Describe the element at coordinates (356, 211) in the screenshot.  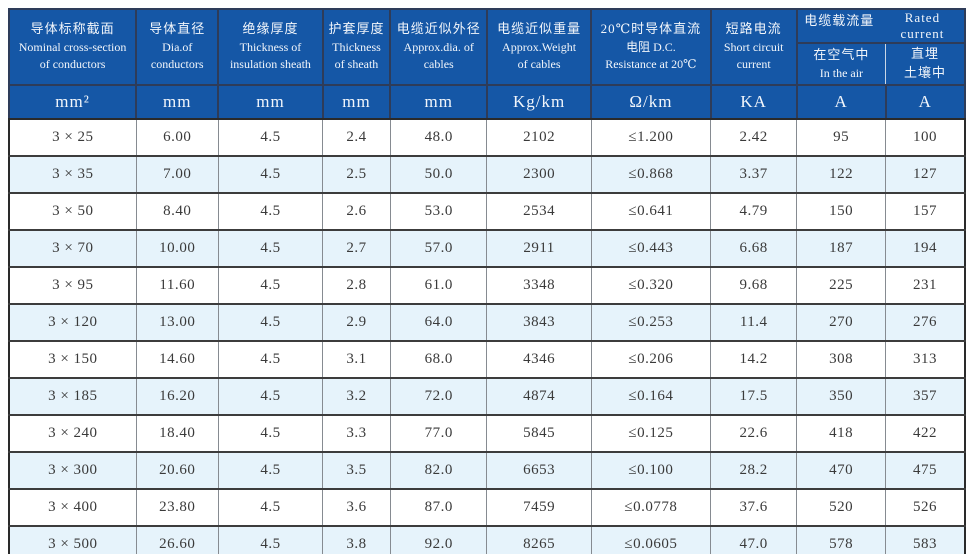
I see `table-cell: 2.6` at that location.